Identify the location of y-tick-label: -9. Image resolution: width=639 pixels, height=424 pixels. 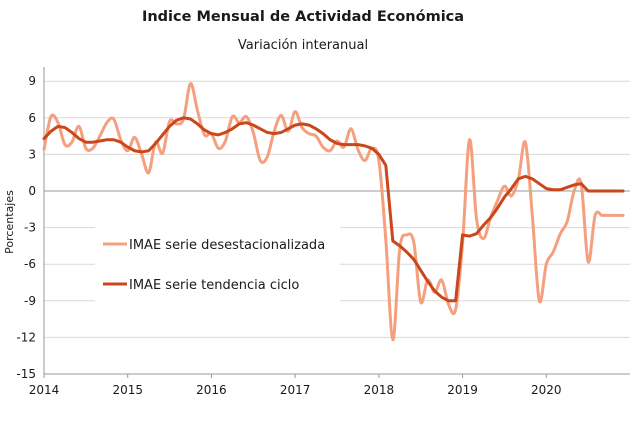
(30, 301).